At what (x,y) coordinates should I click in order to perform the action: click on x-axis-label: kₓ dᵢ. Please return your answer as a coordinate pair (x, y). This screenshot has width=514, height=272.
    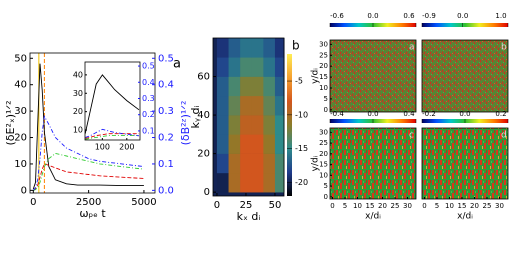
    Looking at the image, I should click on (249, 216).